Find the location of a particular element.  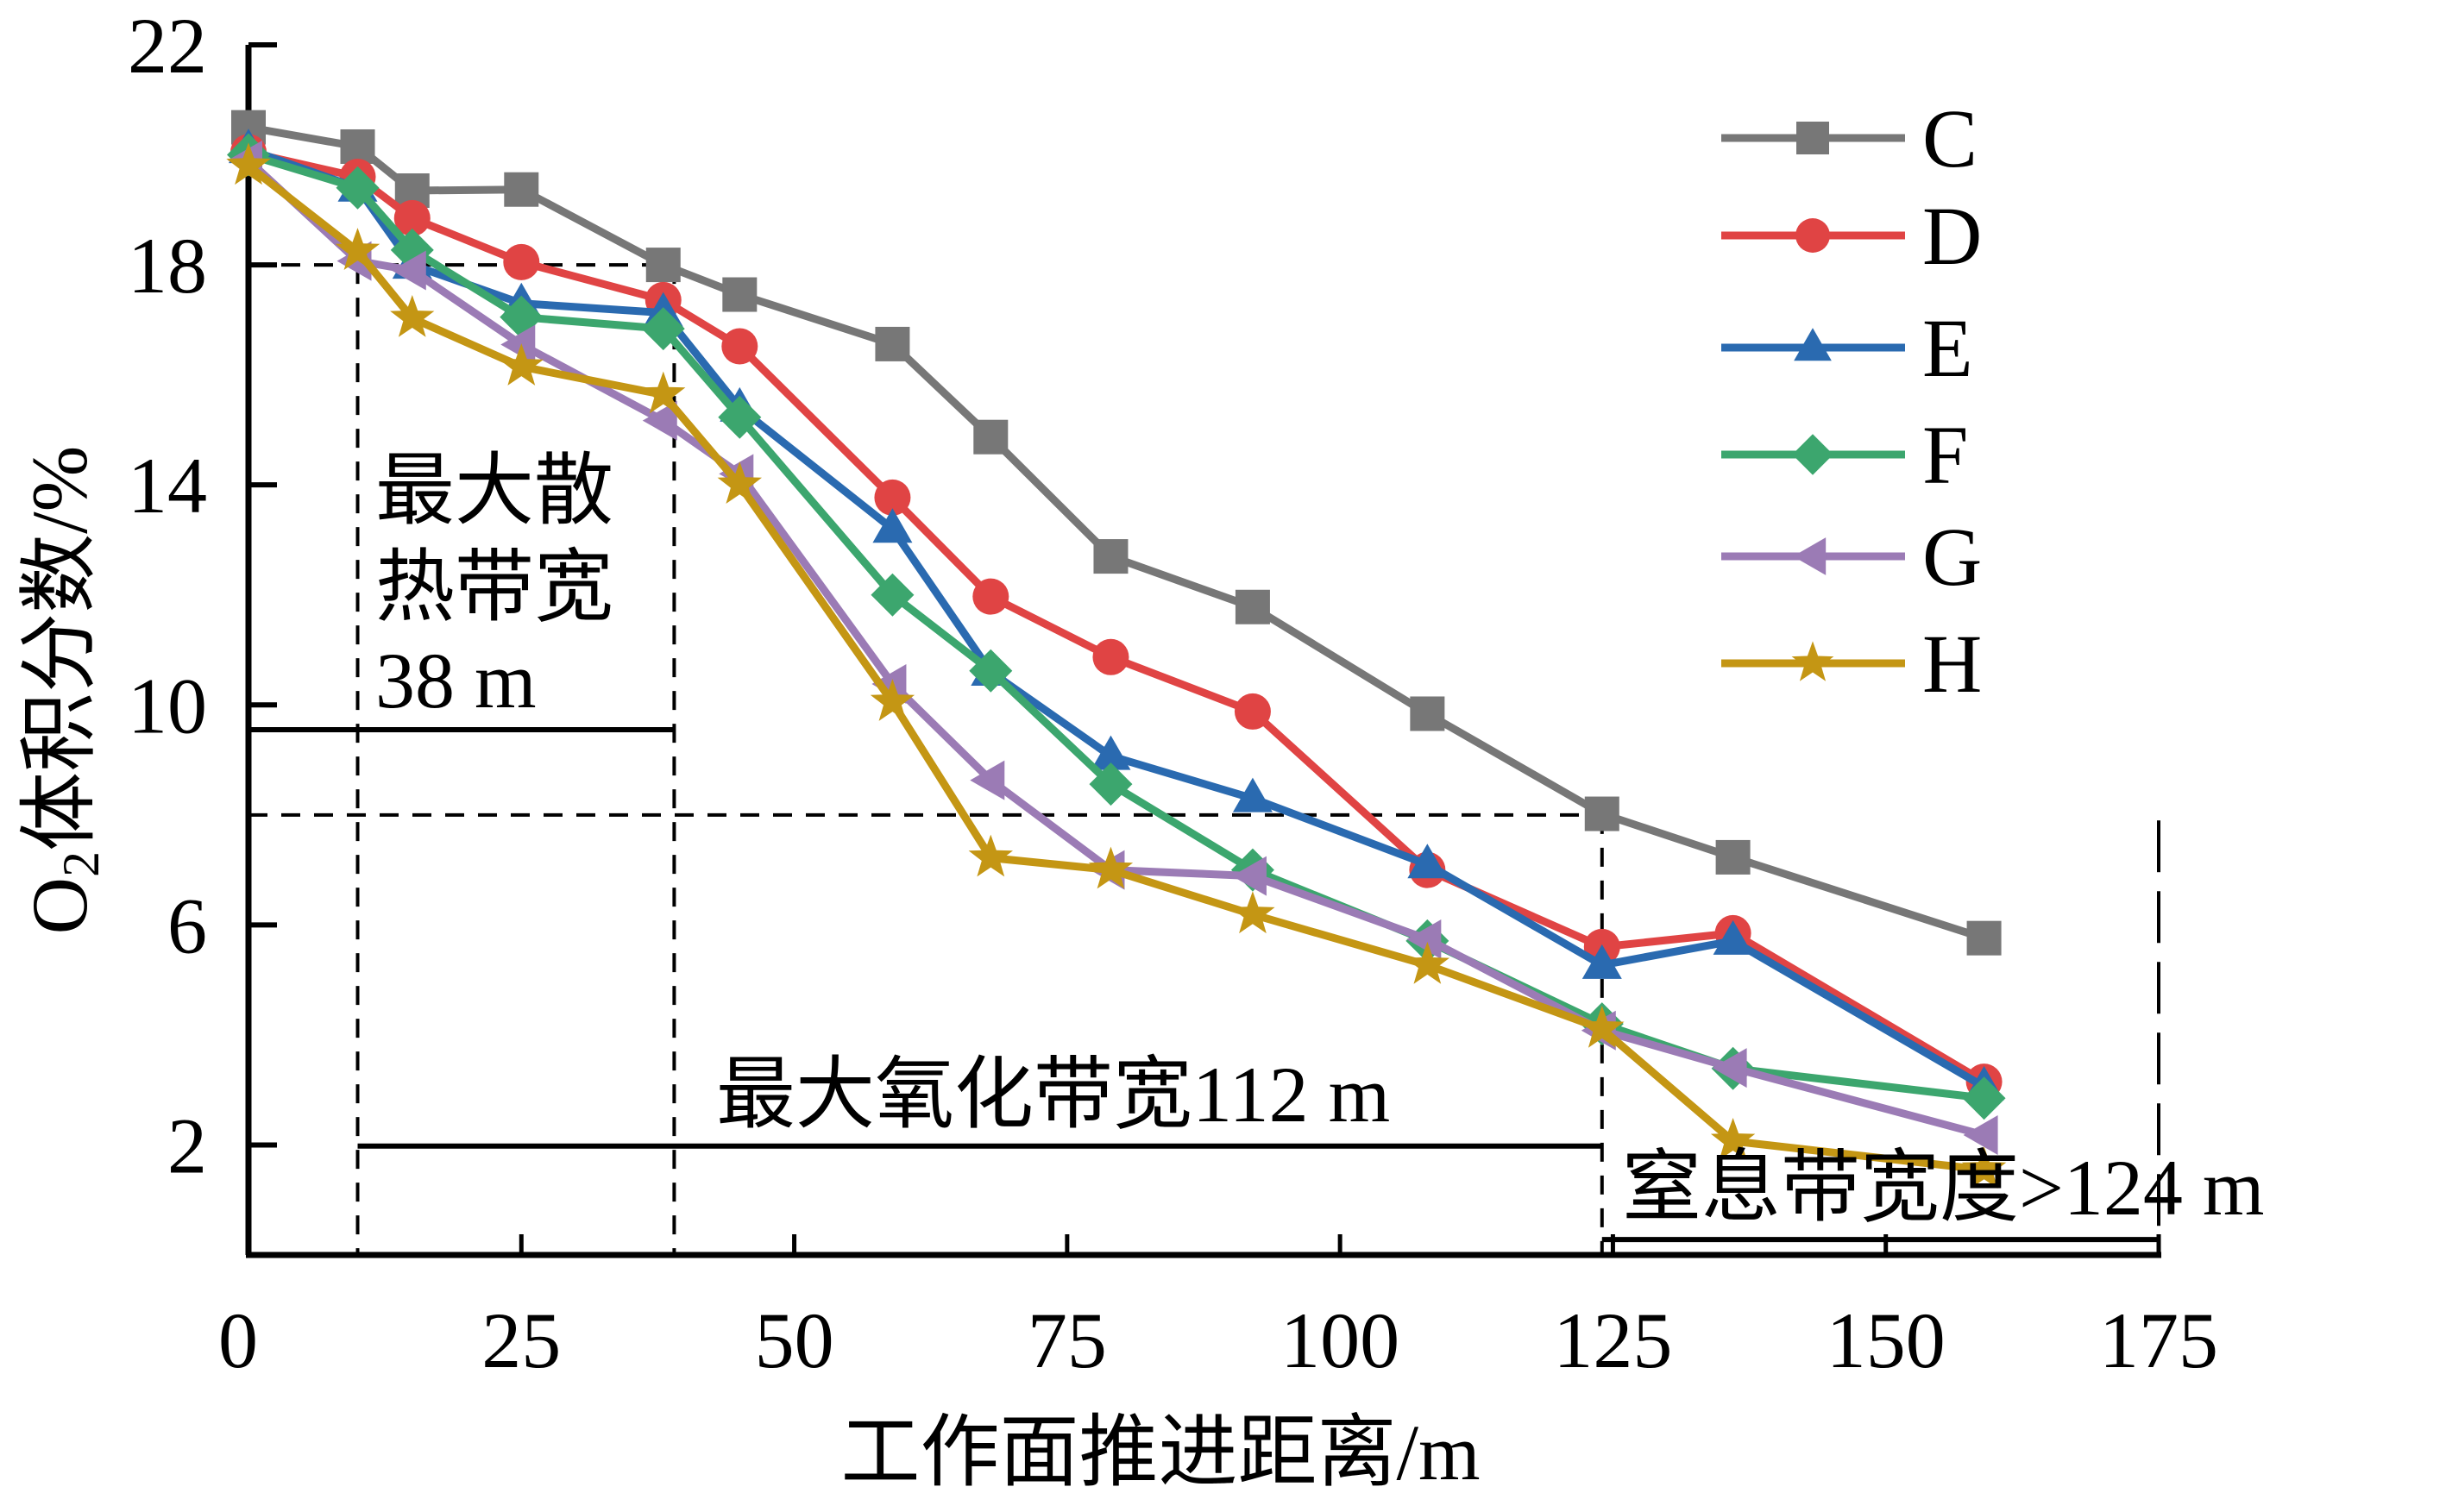

annotation-cooling-zone-line-1: 最大散 is located at coordinates (494, 491).